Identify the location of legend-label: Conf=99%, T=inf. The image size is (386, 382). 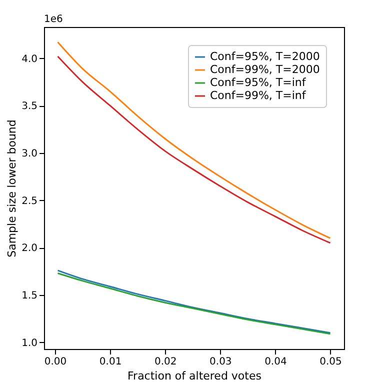
(258, 95).